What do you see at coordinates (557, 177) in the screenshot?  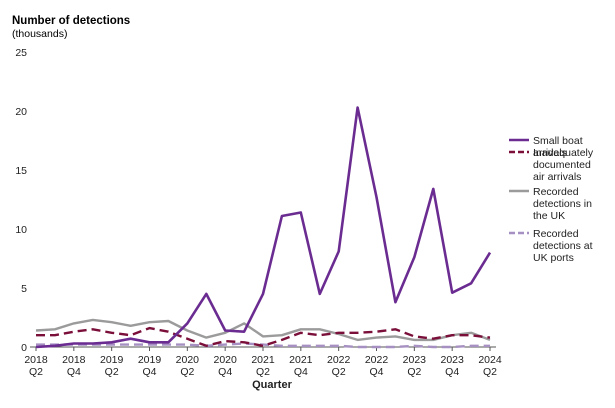 I see `legend-label: air arrivals` at bounding box center [557, 177].